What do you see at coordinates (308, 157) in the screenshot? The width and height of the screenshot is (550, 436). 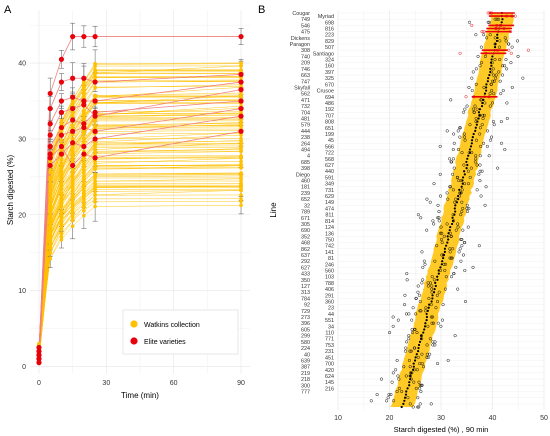 I see `line-label-left: 4` at bounding box center [308, 157].